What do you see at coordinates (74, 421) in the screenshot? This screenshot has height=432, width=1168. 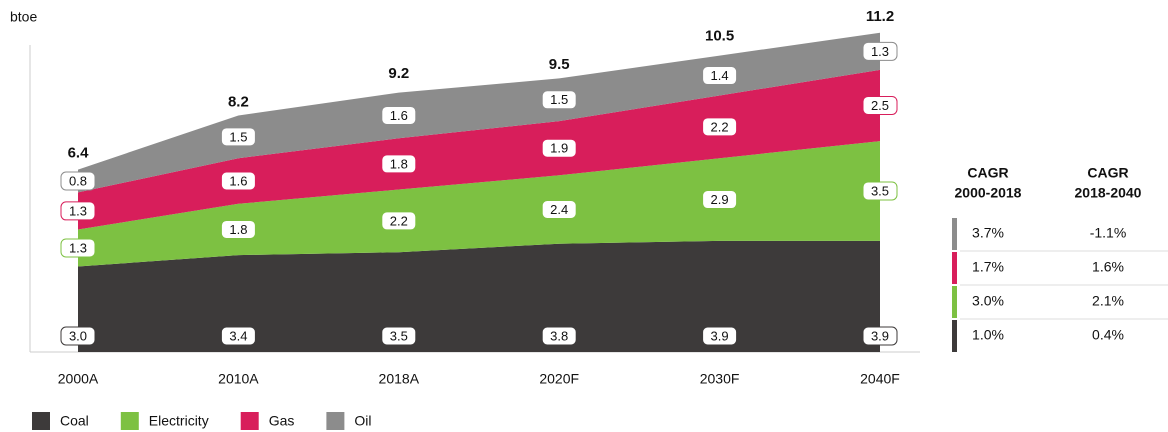 I see `legend-label: Coal` at bounding box center [74, 421].